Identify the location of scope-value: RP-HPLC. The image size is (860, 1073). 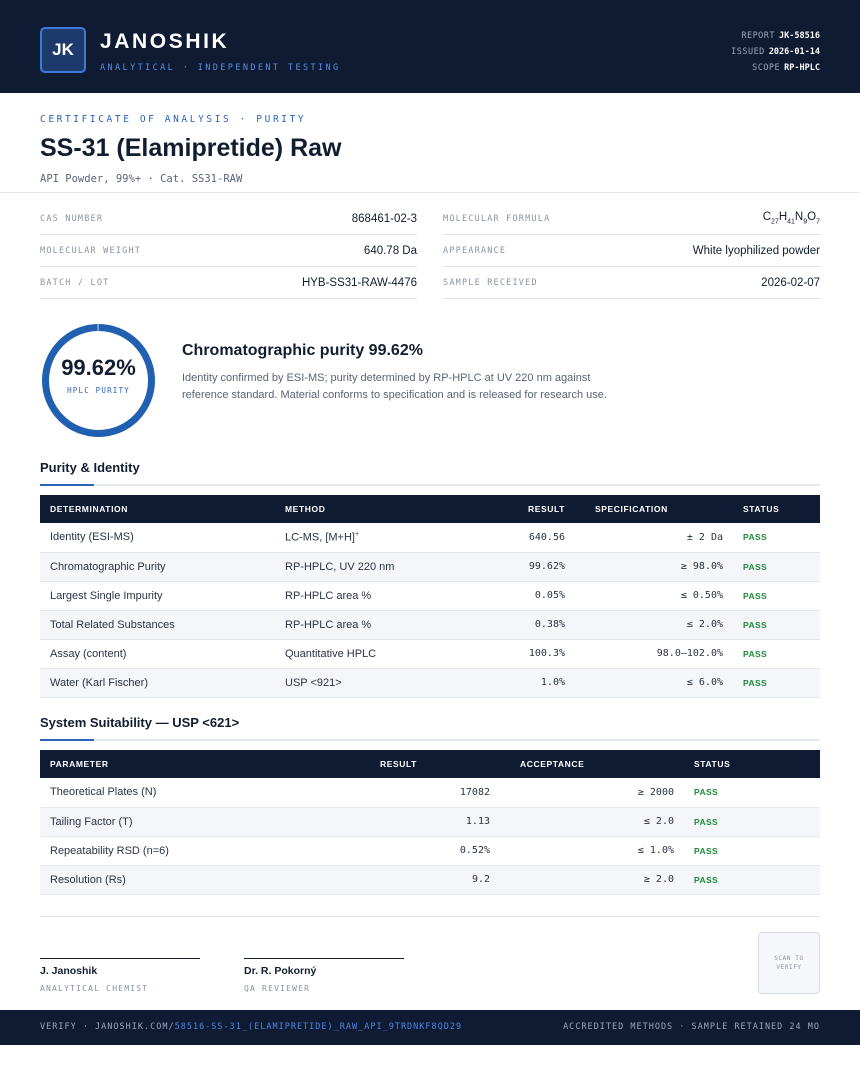
(802, 68).